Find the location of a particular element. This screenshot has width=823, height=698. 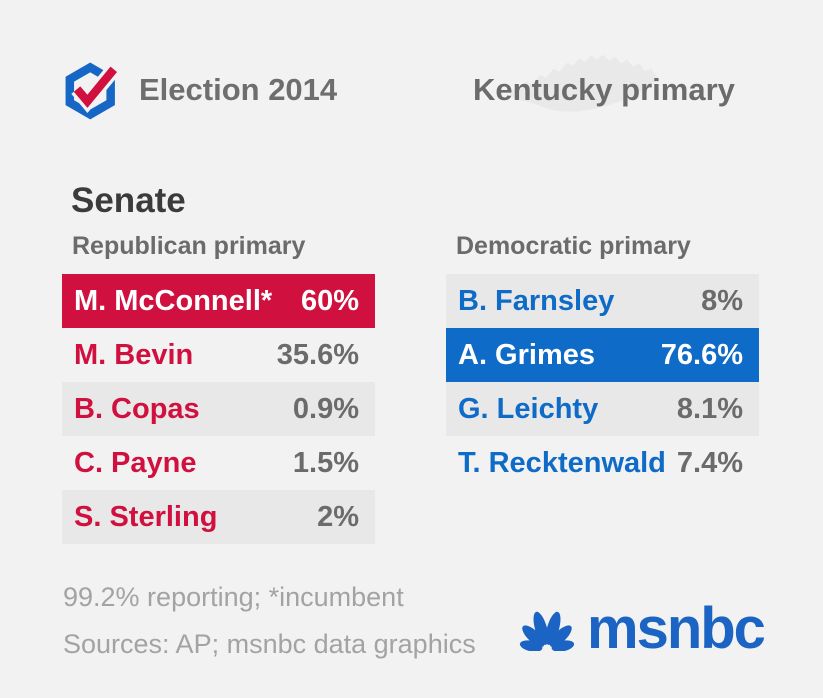

result-row-winner: M. McConnell* 60% is located at coordinates (218, 301).